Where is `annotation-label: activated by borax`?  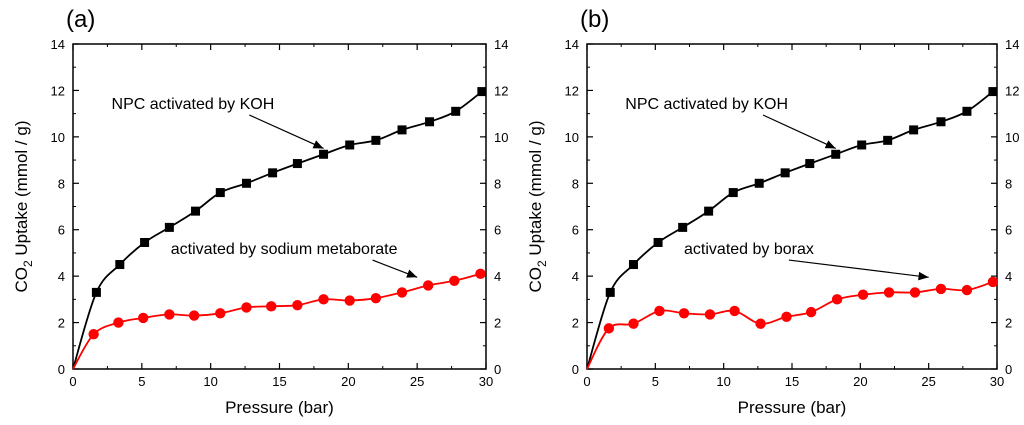
annotation-label: activated by borax is located at coordinates (749, 249).